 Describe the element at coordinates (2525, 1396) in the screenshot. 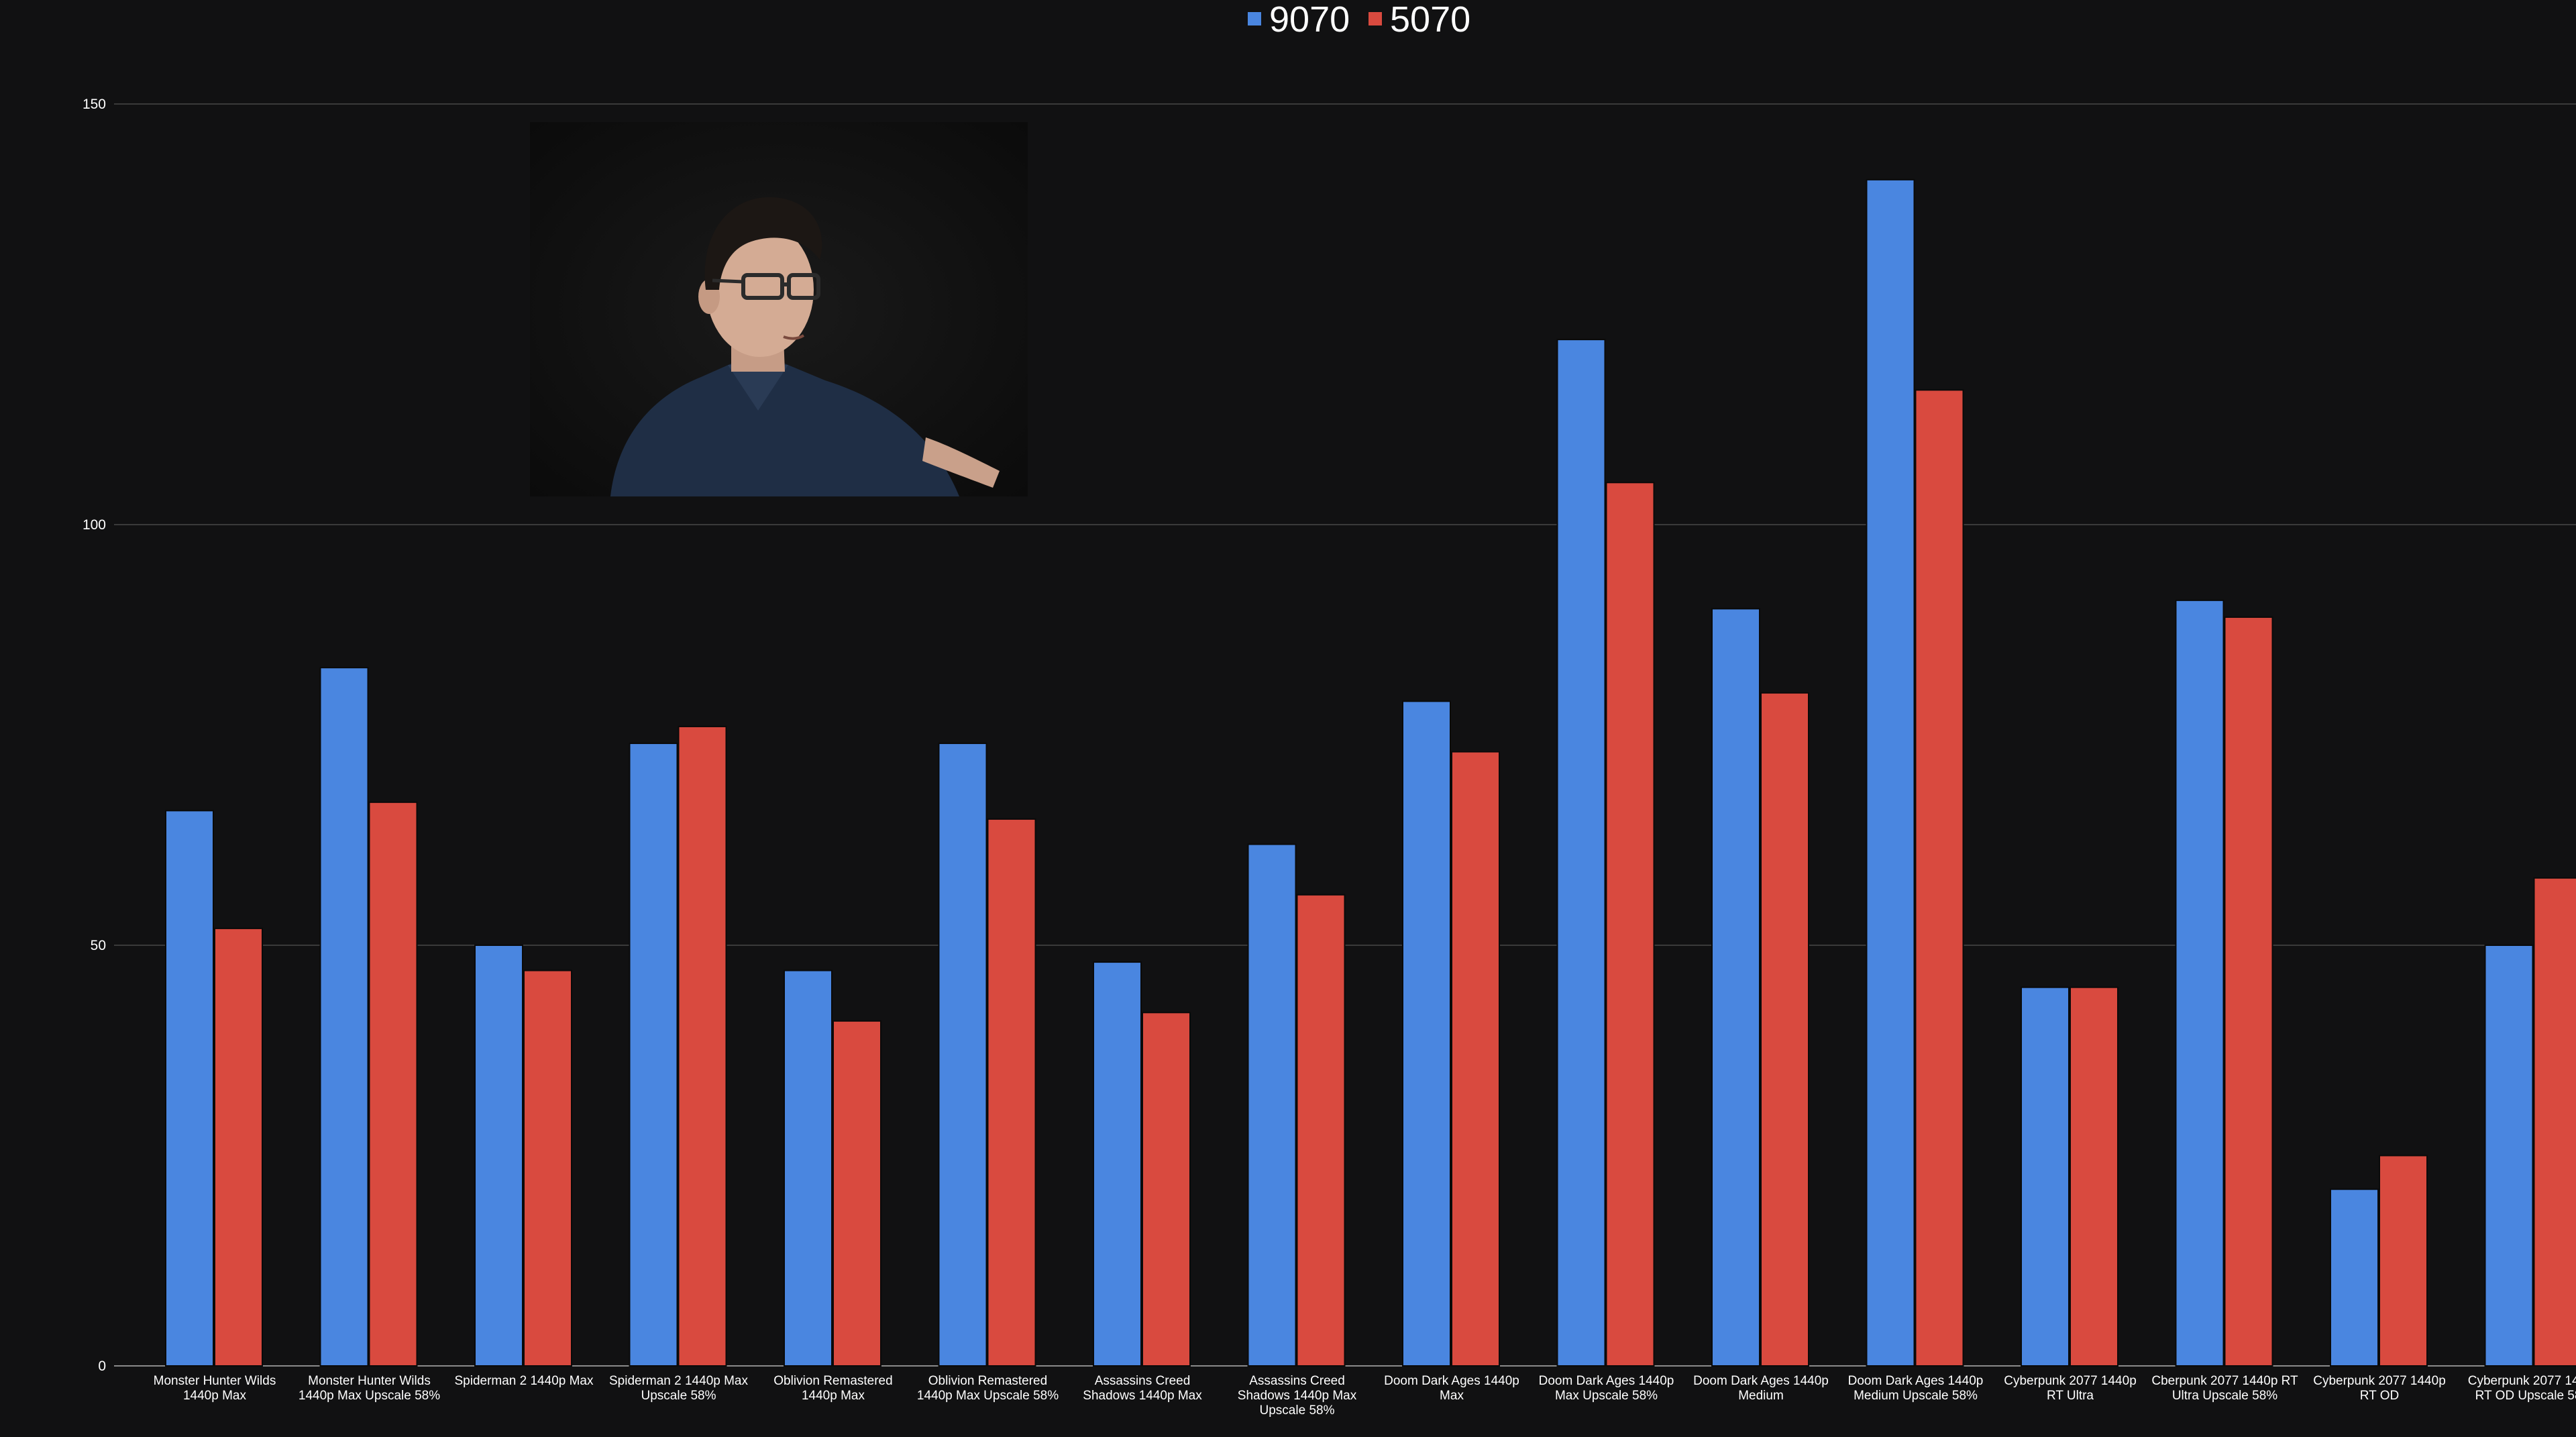

I see `x-tick-label-line: RT OD Upscale 58%` at that location.